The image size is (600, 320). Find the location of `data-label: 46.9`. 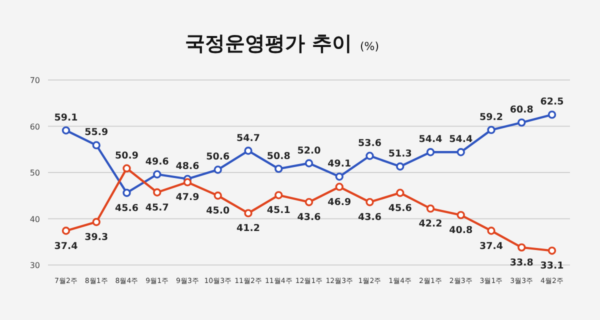

data-label: 46.9 is located at coordinates (340, 202).